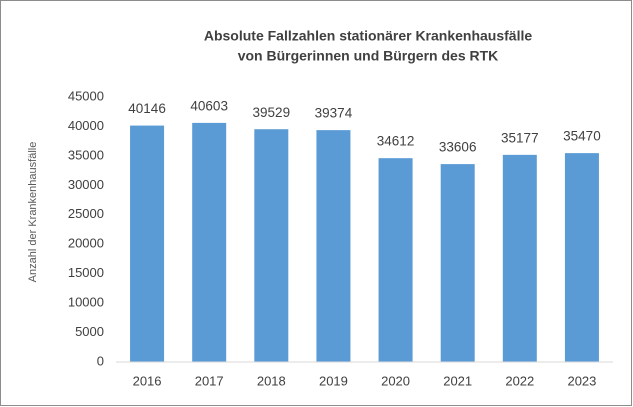  What do you see at coordinates (209, 105) in the screenshot?
I see `data-label: 40603` at bounding box center [209, 105].